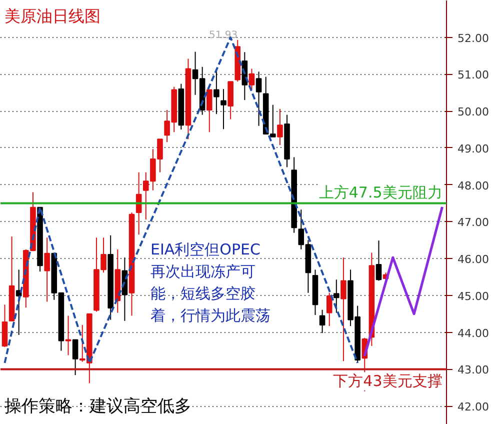 The width and height of the screenshot is (491, 424). I want to click on ref-line-label: 下方43美元支撑, so click(387, 381).